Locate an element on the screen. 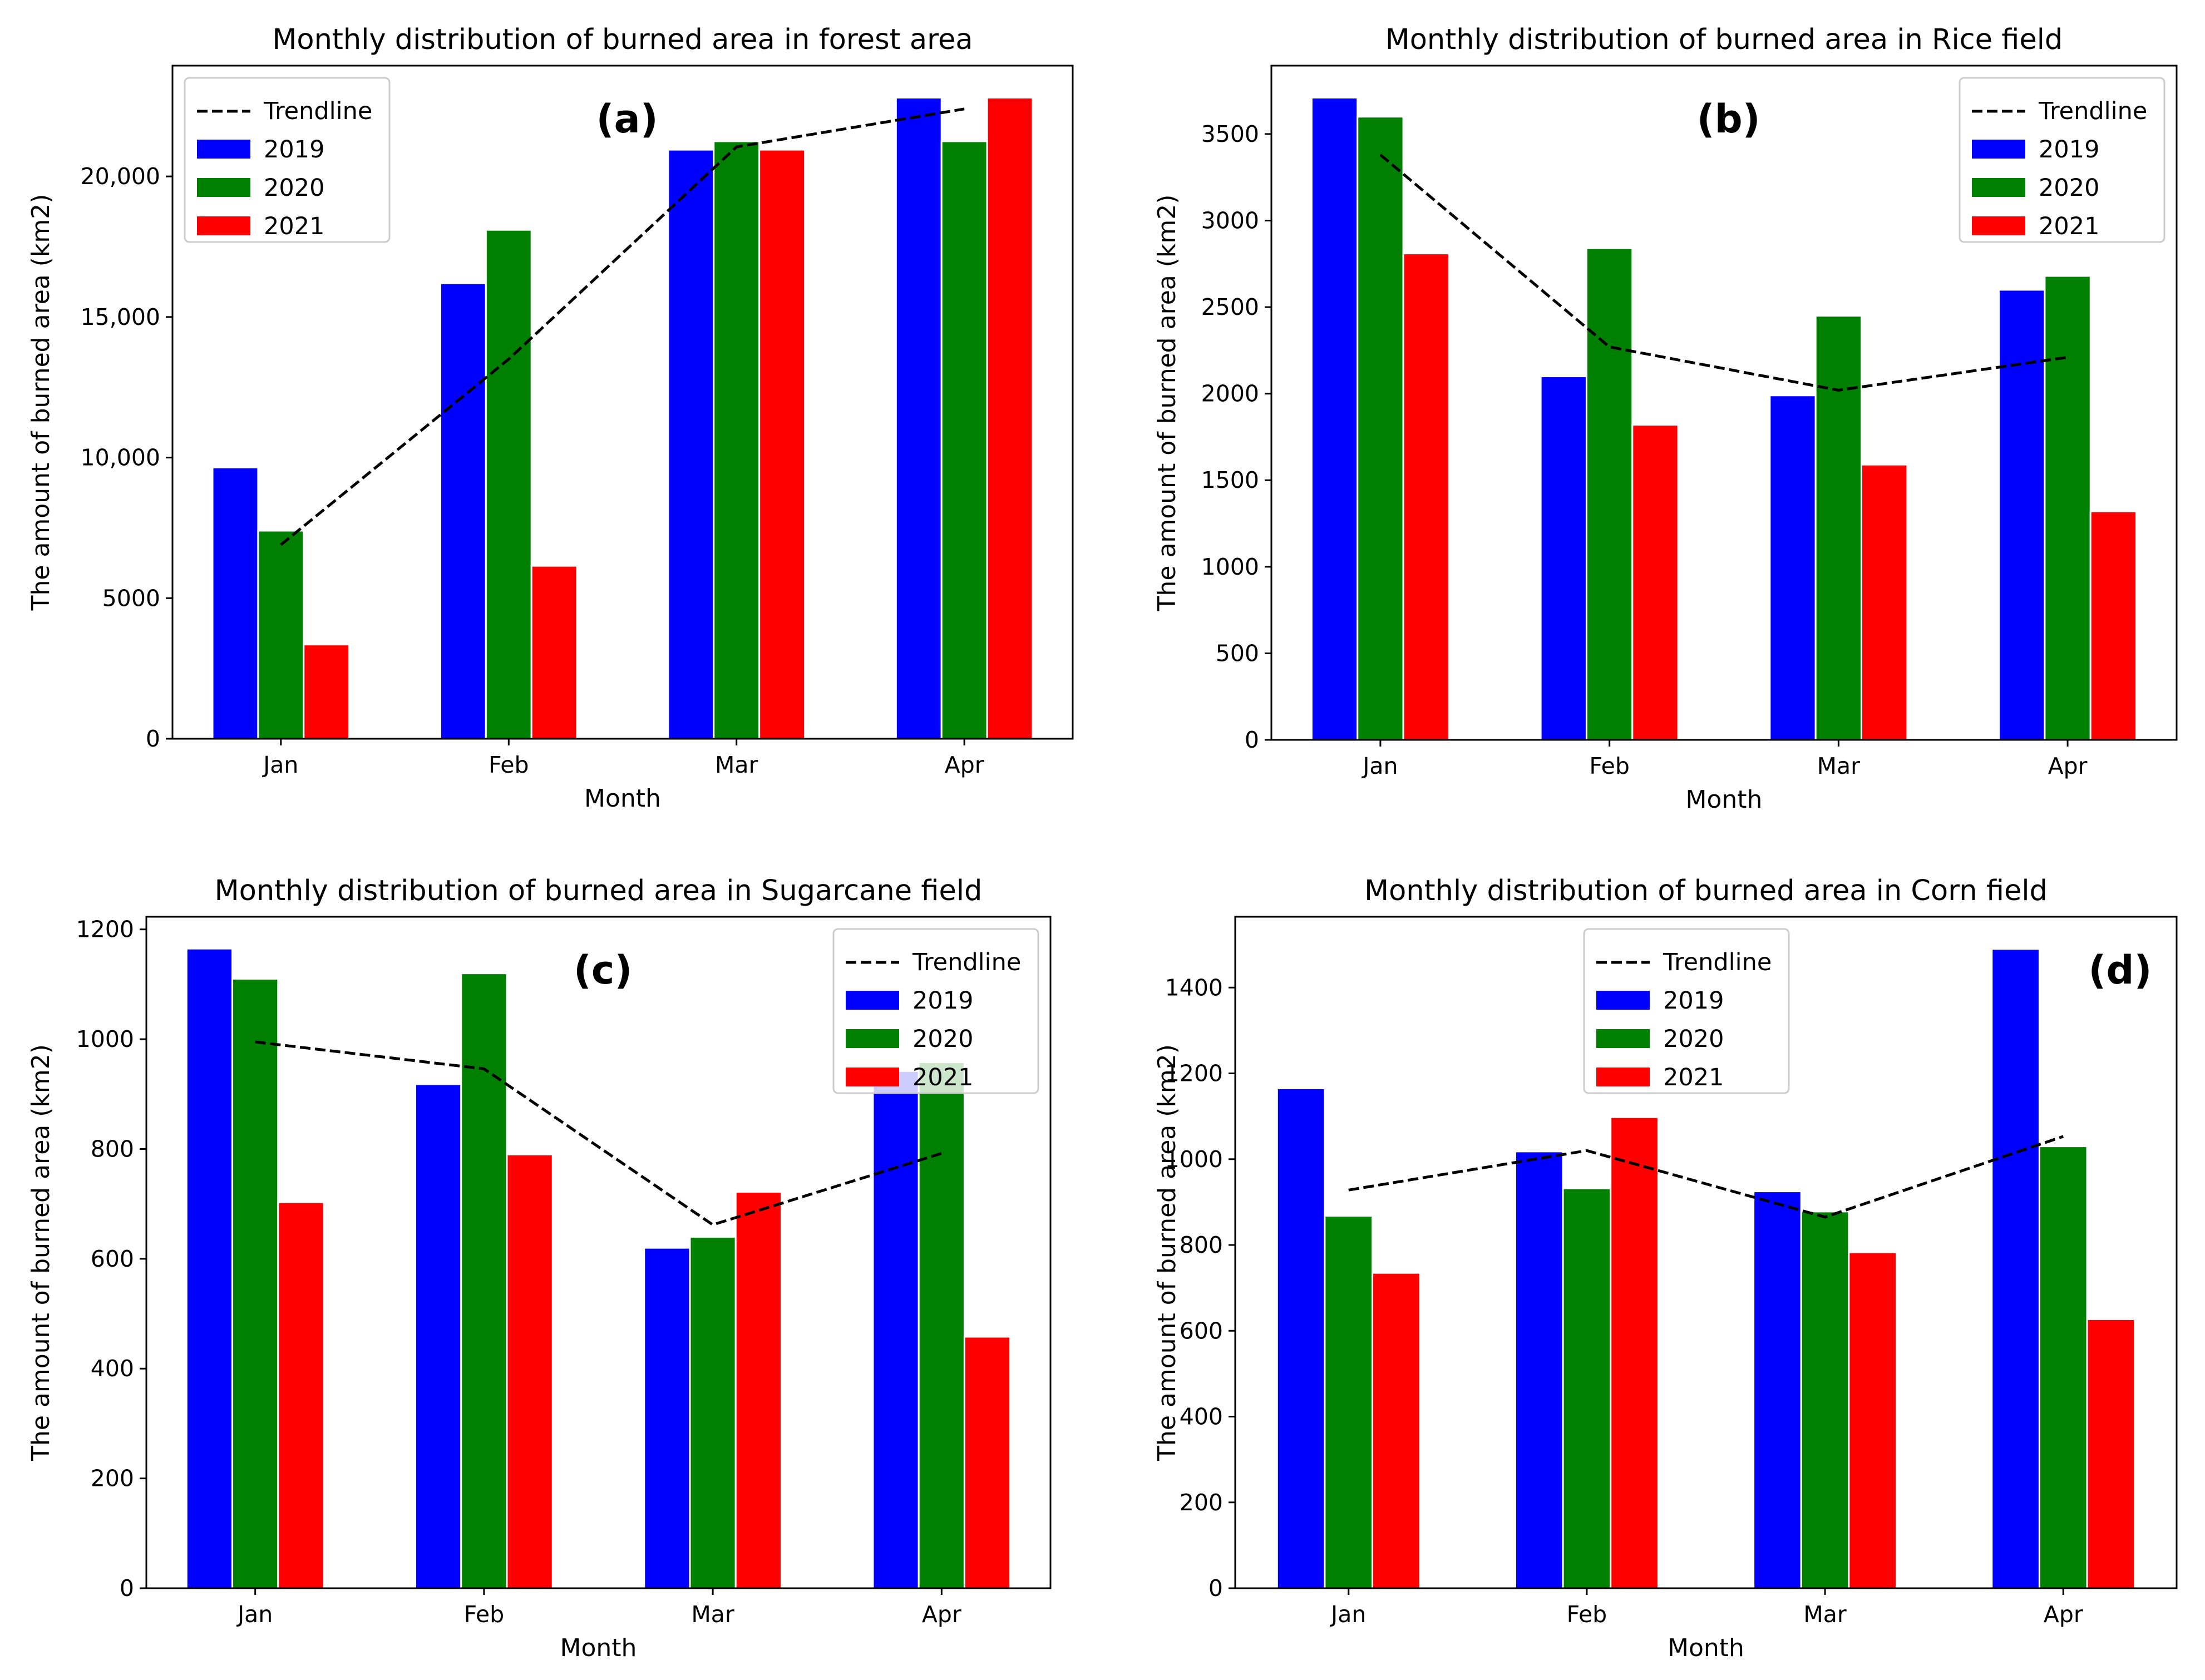 The height and width of the screenshot is (1680, 2205). y-tick-label: 2000 is located at coordinates (1230, 394).